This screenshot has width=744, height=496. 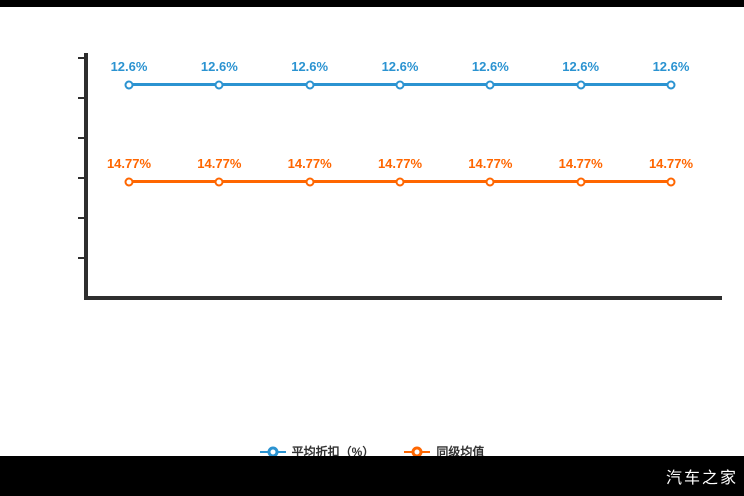 What do you see at coordinates (701, 478) in the screenshot?
I see `watermark-logo: 汽车之家` at bounding box center [701, 478].